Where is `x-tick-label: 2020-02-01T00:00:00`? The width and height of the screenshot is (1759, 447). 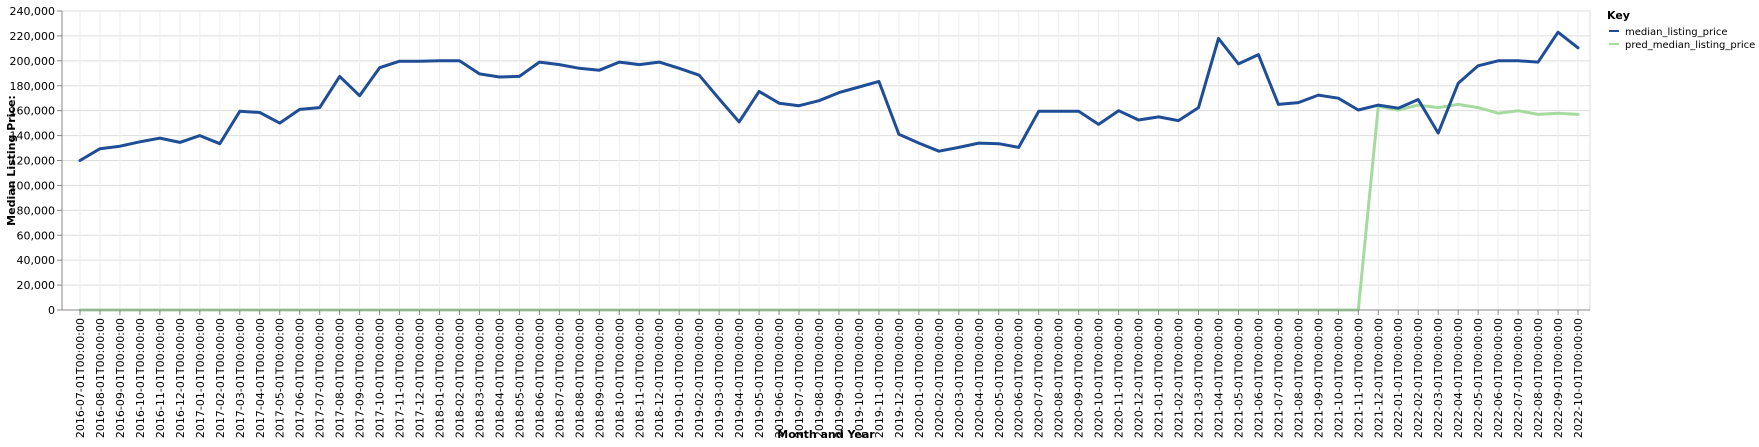 x-tick-label: 2020-02-01T00:00:00 is located at coordinates (939, 378).